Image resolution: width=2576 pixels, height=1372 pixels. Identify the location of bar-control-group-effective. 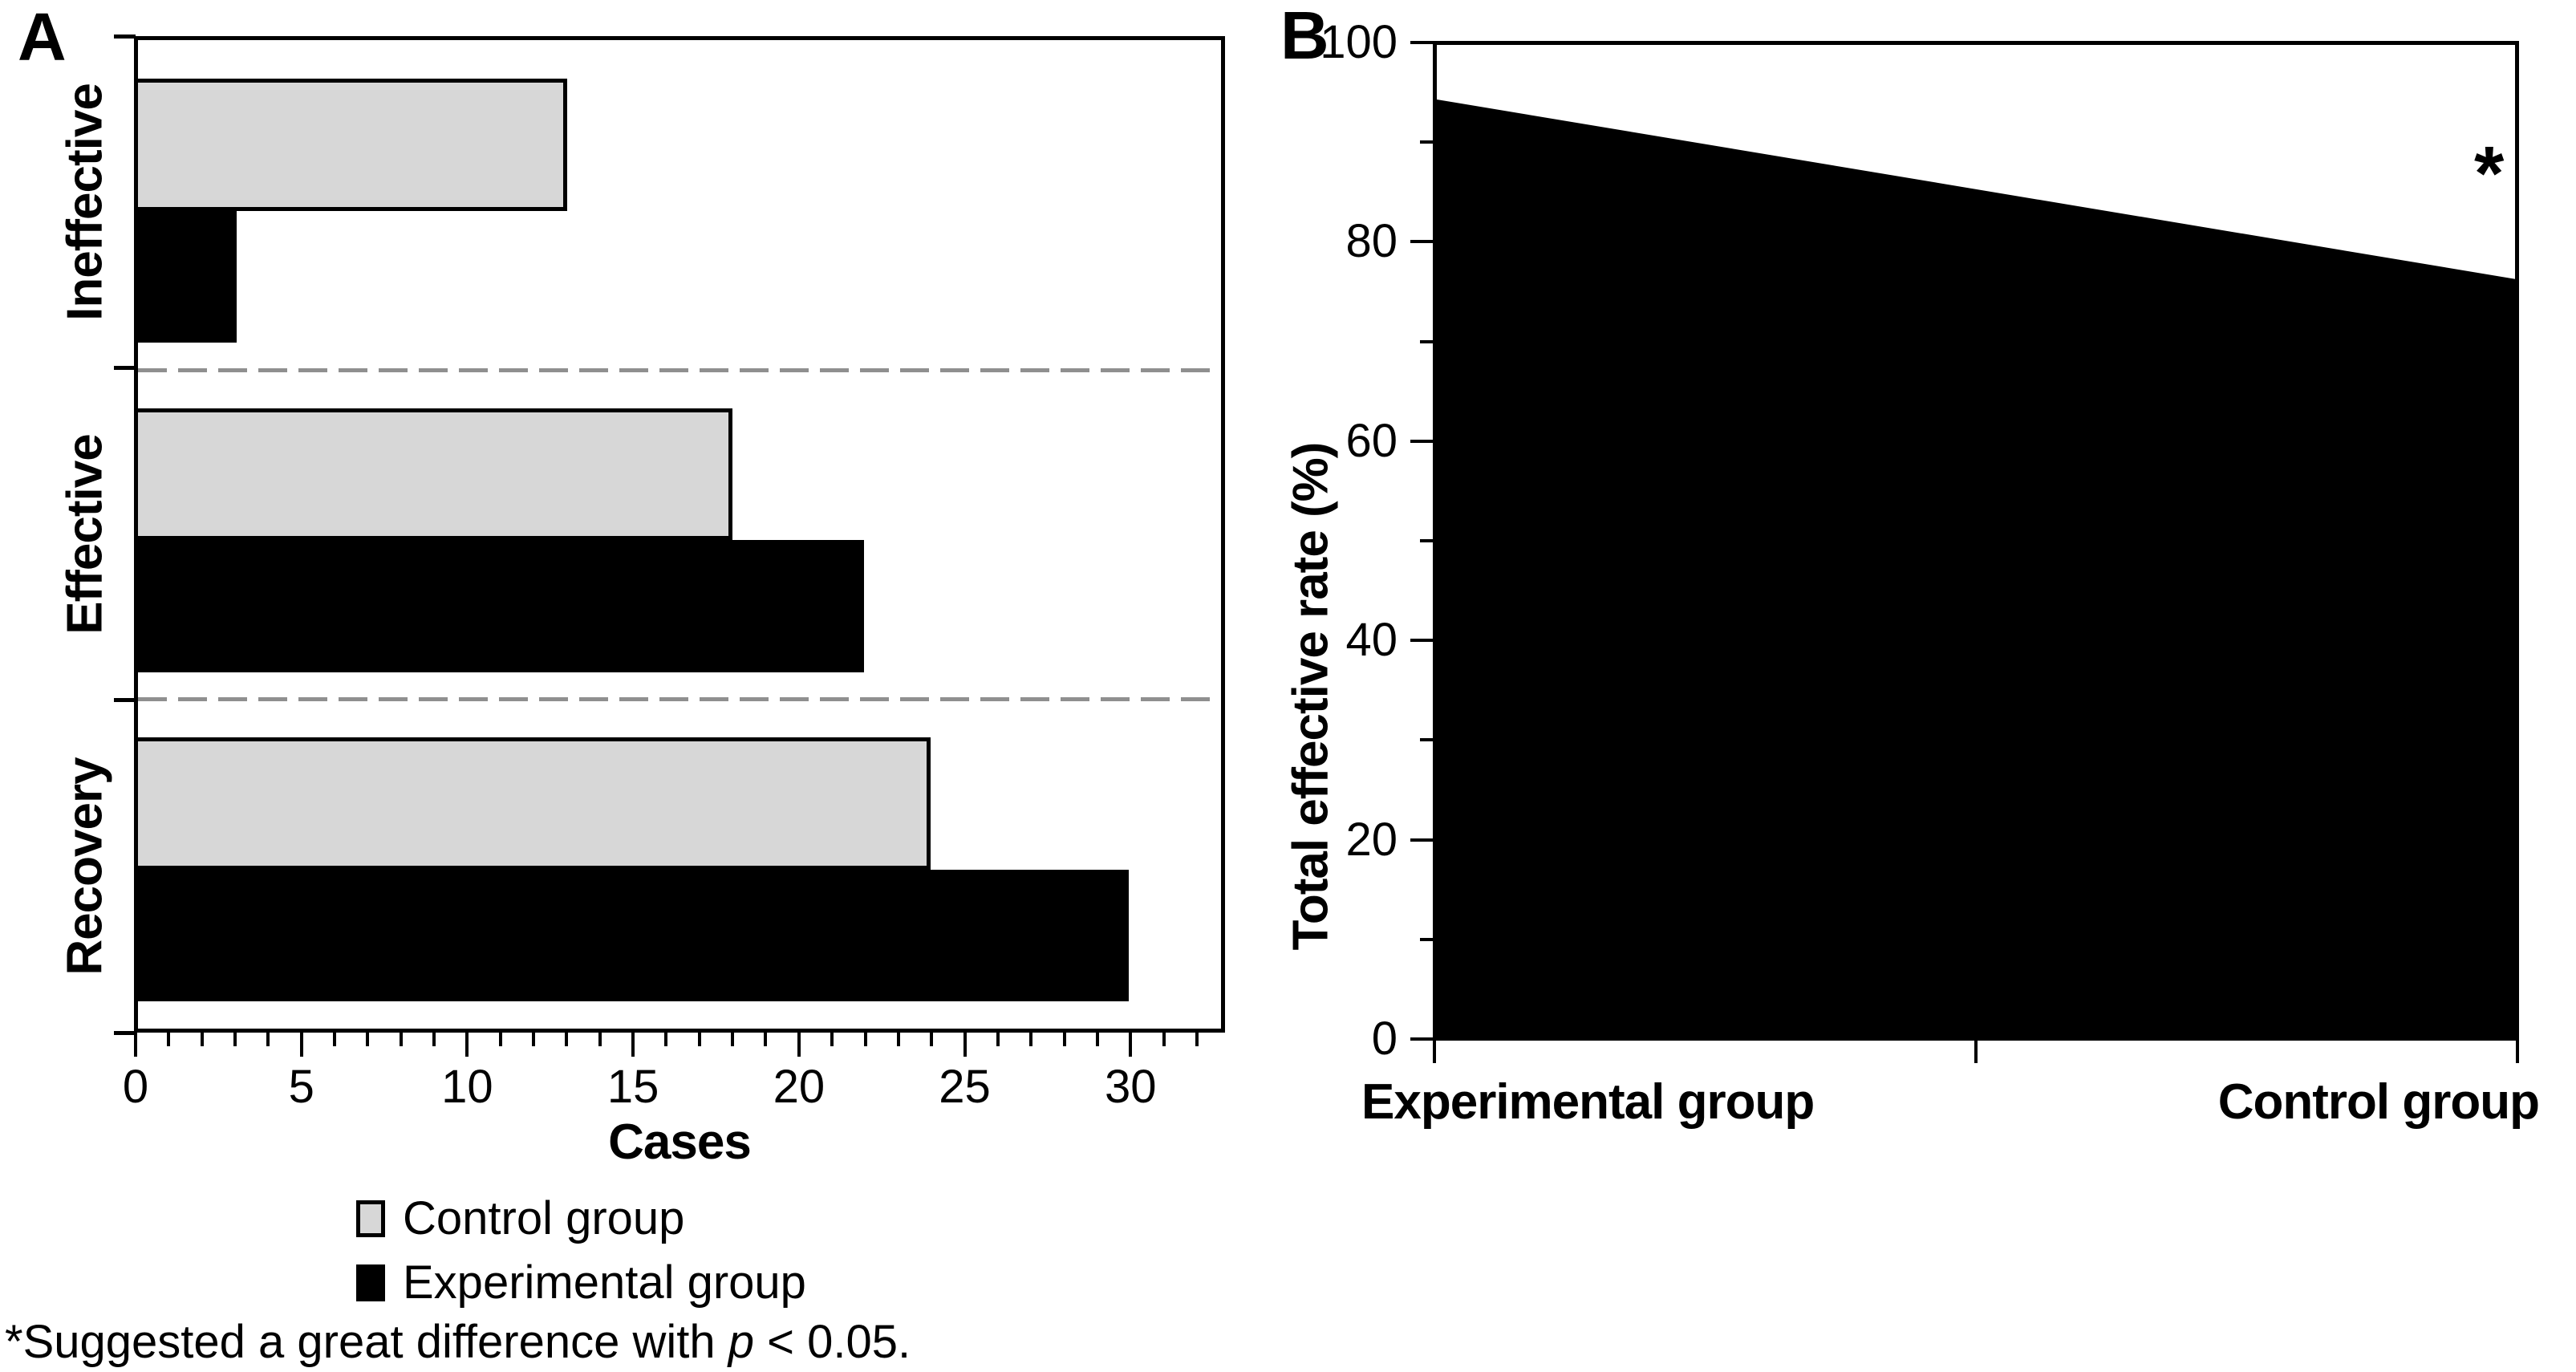
(435, 474).